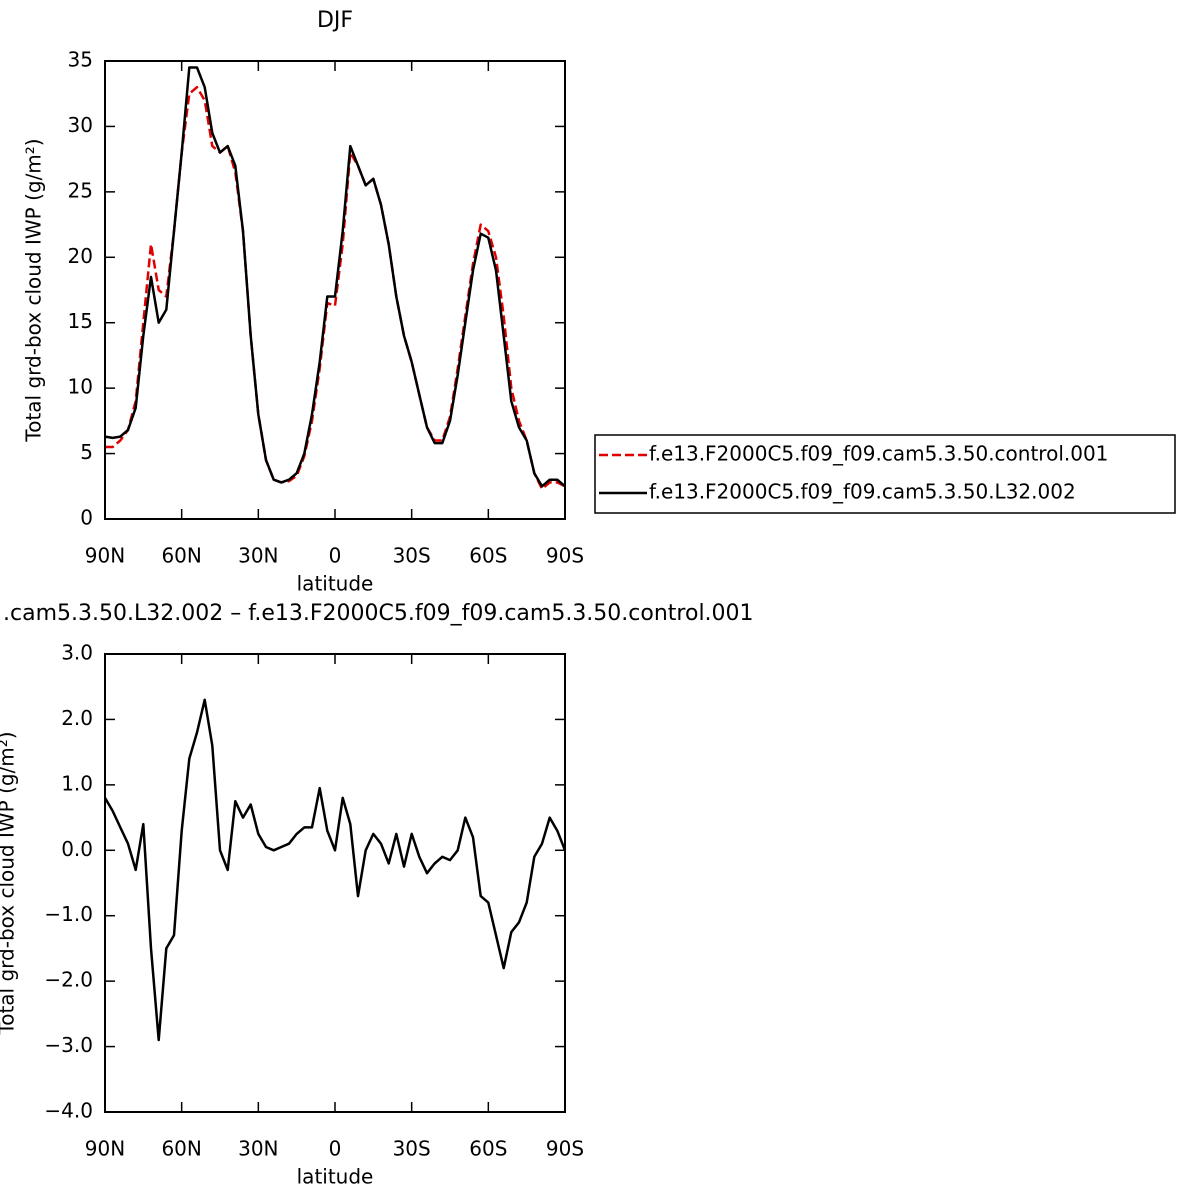 This screenshot has width=1197, height=1197. Describe the element at coordinates (68, 1045) in the screenshot. I see `y-tick-label: −3.0` at that location.